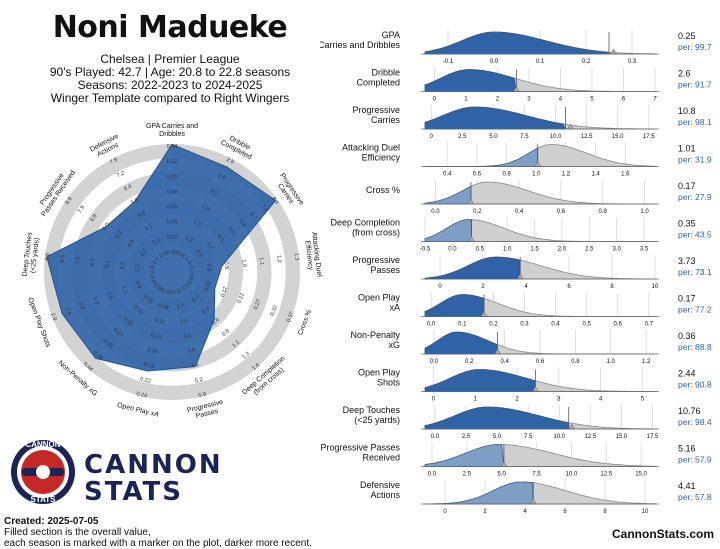  What do you see at coordinates (435, 212) in the screenshot?
I see `density-tick-label: 0.0` at bounding box center [435, 212].